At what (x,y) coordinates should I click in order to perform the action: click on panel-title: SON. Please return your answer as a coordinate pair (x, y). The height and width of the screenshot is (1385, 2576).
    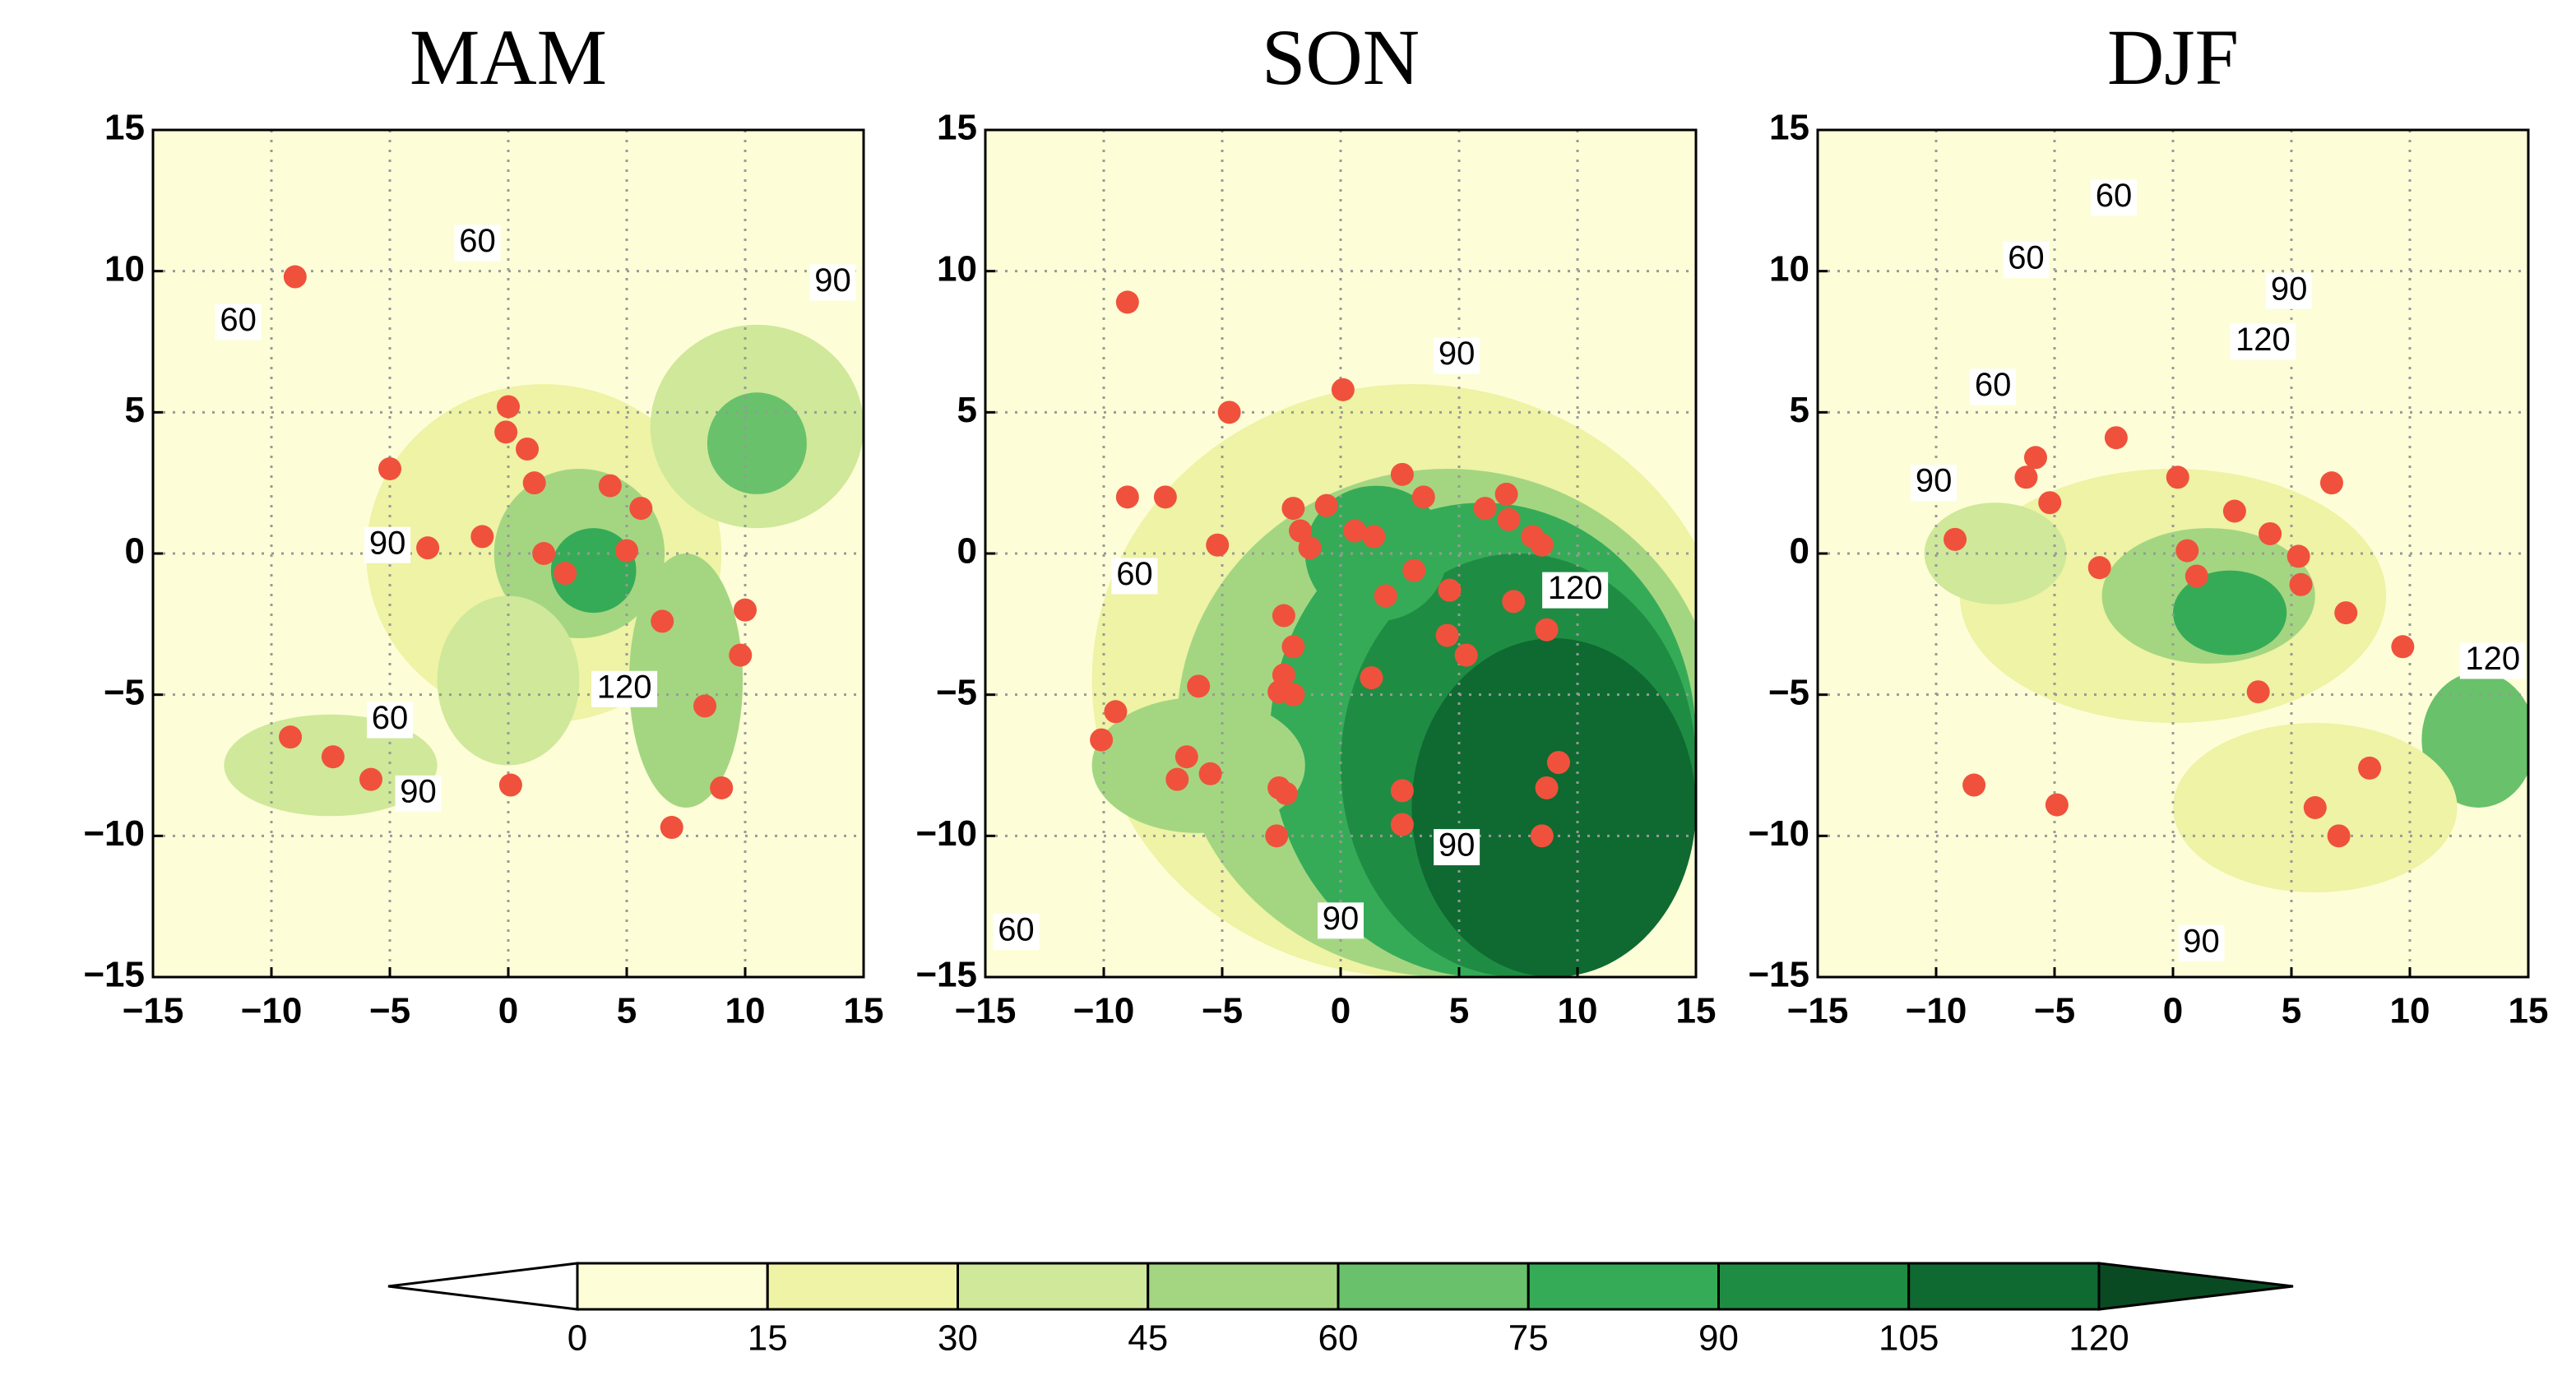
    Looking at the image, I should click on (1341, 57).